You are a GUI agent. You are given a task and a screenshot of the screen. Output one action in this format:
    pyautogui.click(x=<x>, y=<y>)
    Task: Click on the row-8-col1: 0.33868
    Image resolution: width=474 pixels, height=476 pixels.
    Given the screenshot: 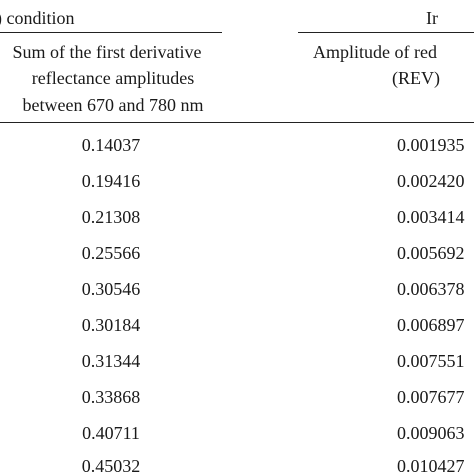 What is the action you would take?
    pyautogui.click(x=111, y=397)
    